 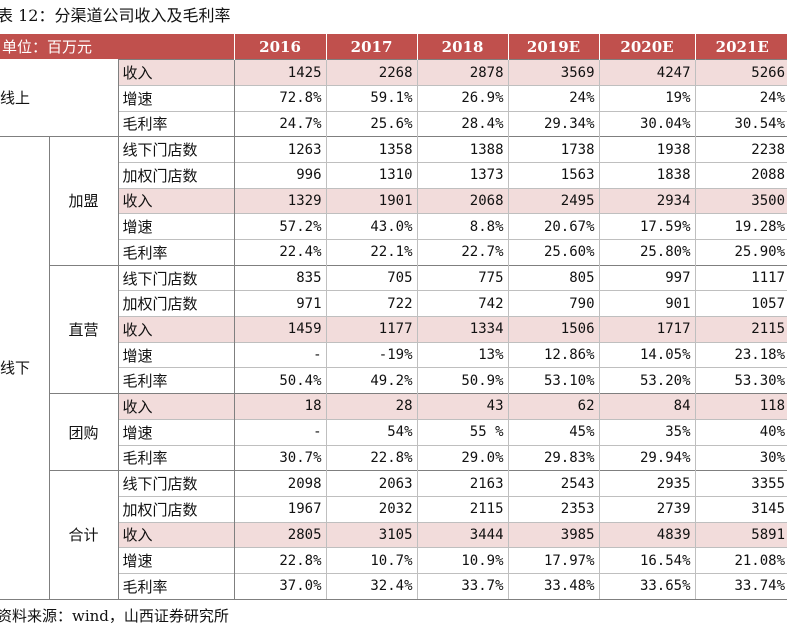 I want to click on table-row: 收入 2805 3105 3444 3985 4839 5891, so click(x=393, y=534).